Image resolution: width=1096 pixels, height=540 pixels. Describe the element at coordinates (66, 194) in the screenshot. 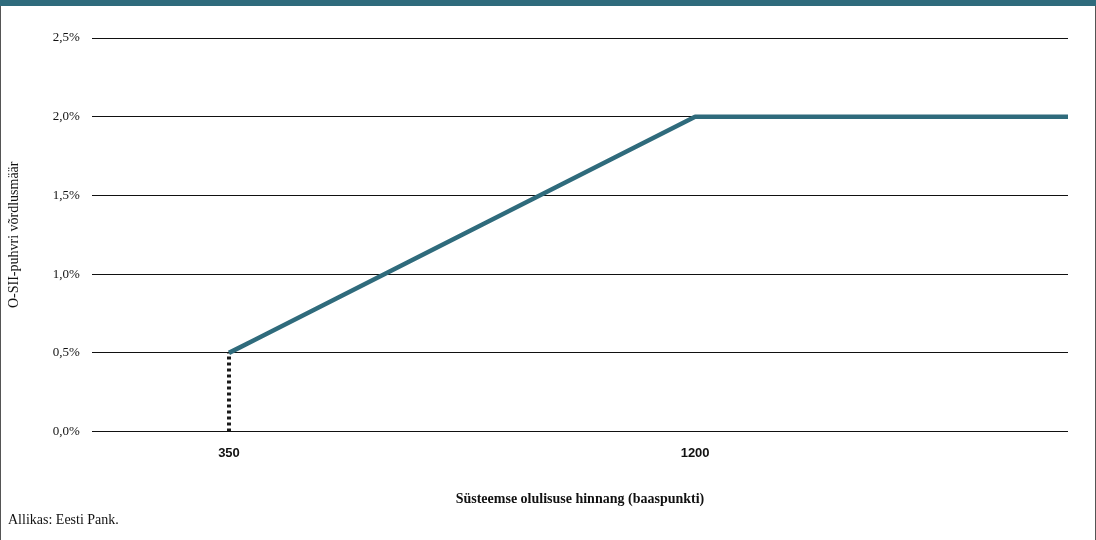

I see `y-tick-label: 1,5%` at that location.